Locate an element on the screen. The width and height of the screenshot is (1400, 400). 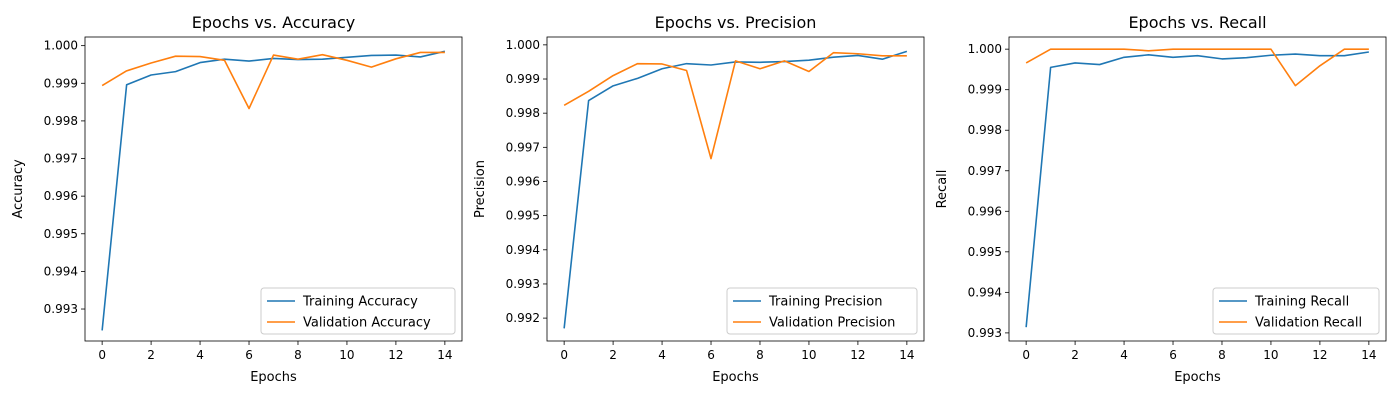
chart-title: Epochs vs. Precision is located at coordinates (736, 22).